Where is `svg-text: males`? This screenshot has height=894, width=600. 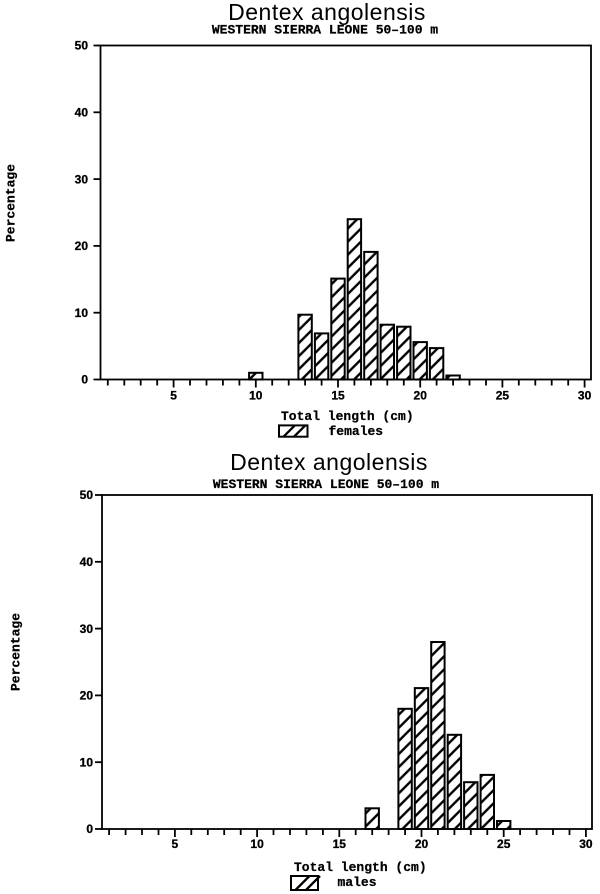 svg-text: males is located at coordinates (357, 882).